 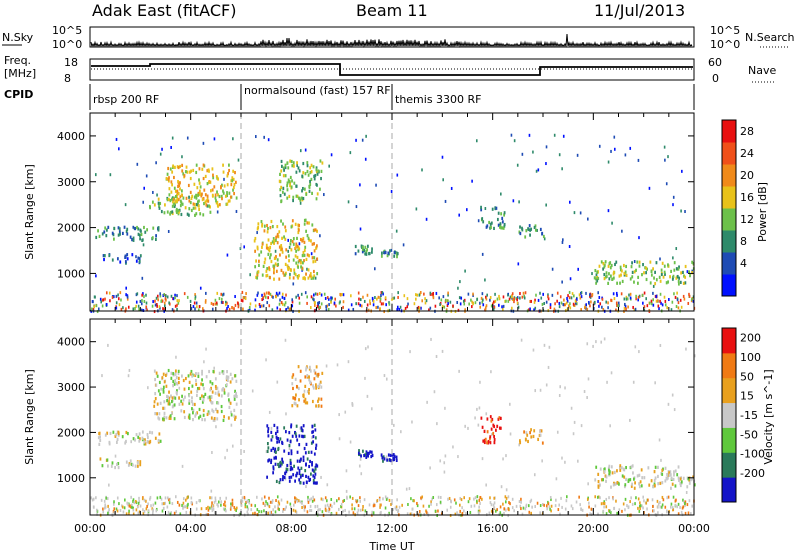 I want to click on x-tick-label: 04:00, so click(x=191, y=528).